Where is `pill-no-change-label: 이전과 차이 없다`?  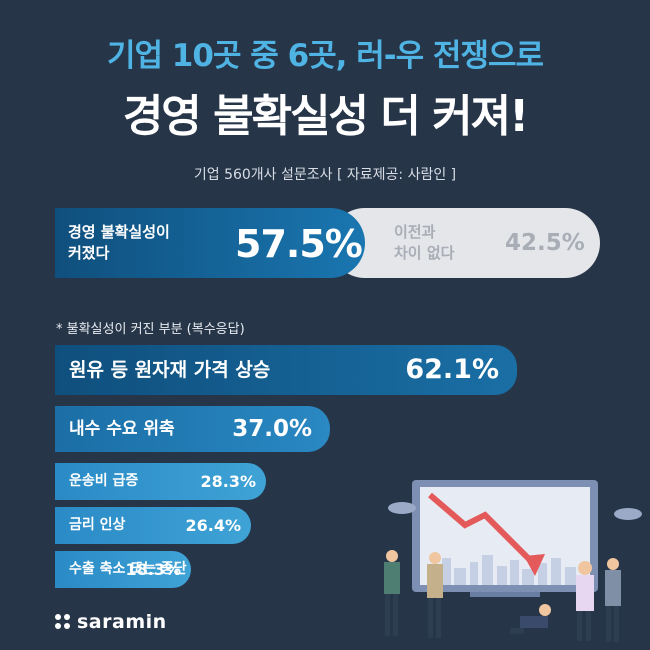
pill-no-change-label: 이전과 차이 없다 is located at coordinates (439, 243).